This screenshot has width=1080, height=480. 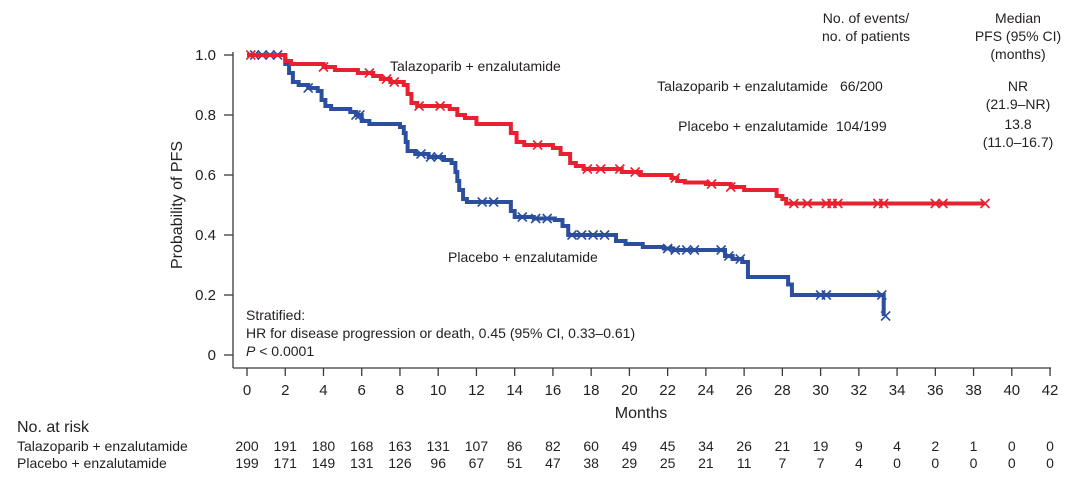 What do you see at coordinates (280, 351) in the screenshot?
I see `annotation-p-value: P < 0.0001` at bounding box center [280, 351].